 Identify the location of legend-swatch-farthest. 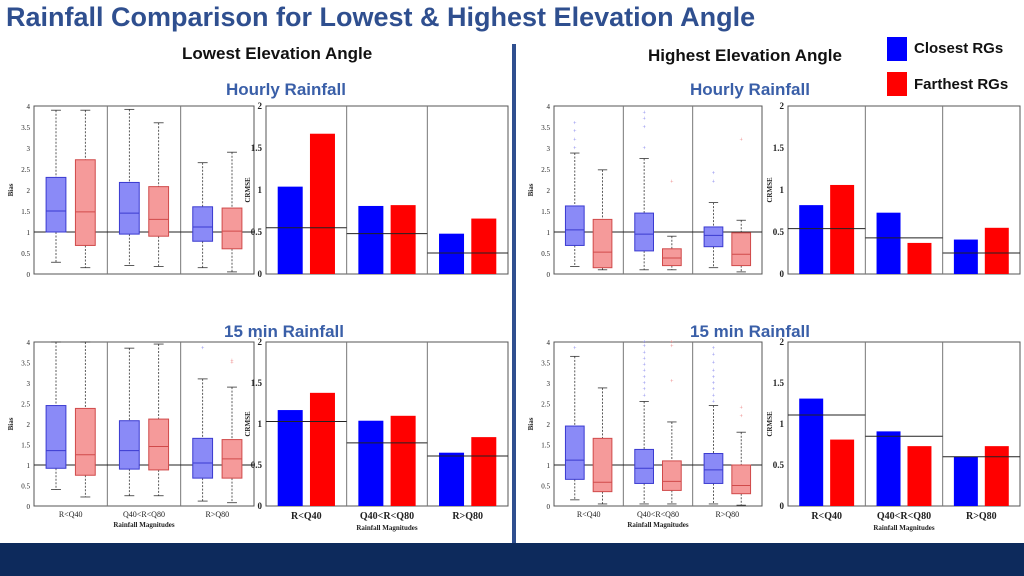
(897, 84).